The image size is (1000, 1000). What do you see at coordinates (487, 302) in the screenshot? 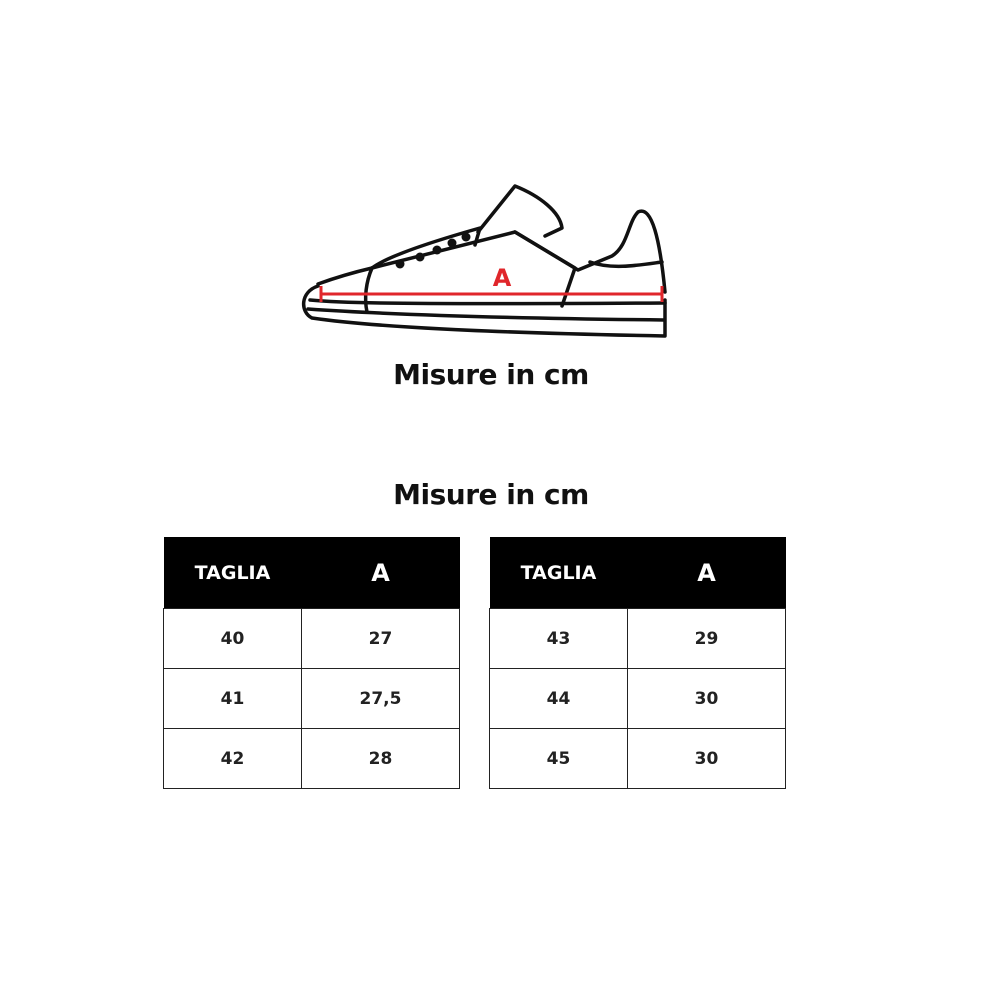
I see `shoe-sole-top` at bounding box center [487, 302].